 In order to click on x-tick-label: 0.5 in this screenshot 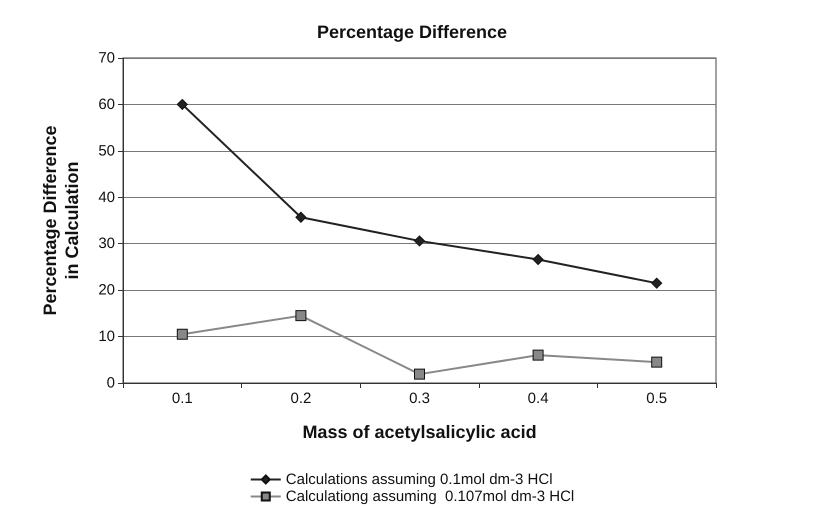, I will do `click(657, 398)`.